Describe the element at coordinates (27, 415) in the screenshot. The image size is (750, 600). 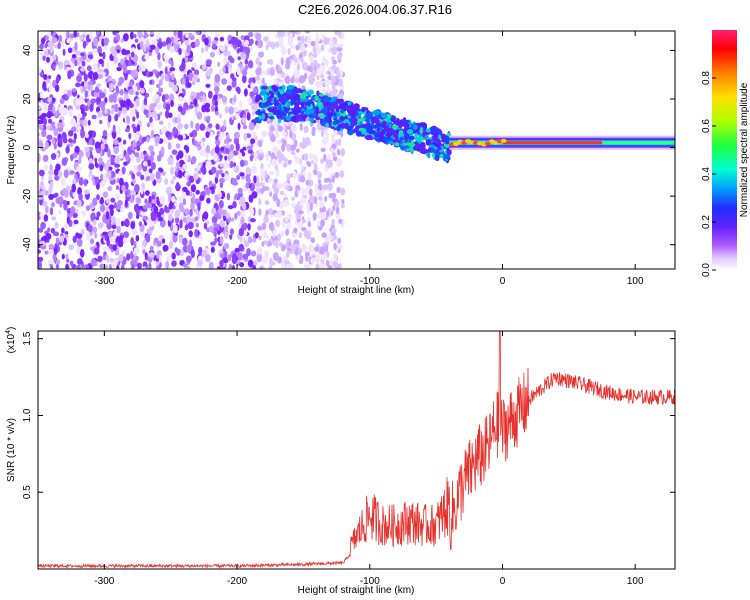
I see `y-tick-label: 1.0` at that location.